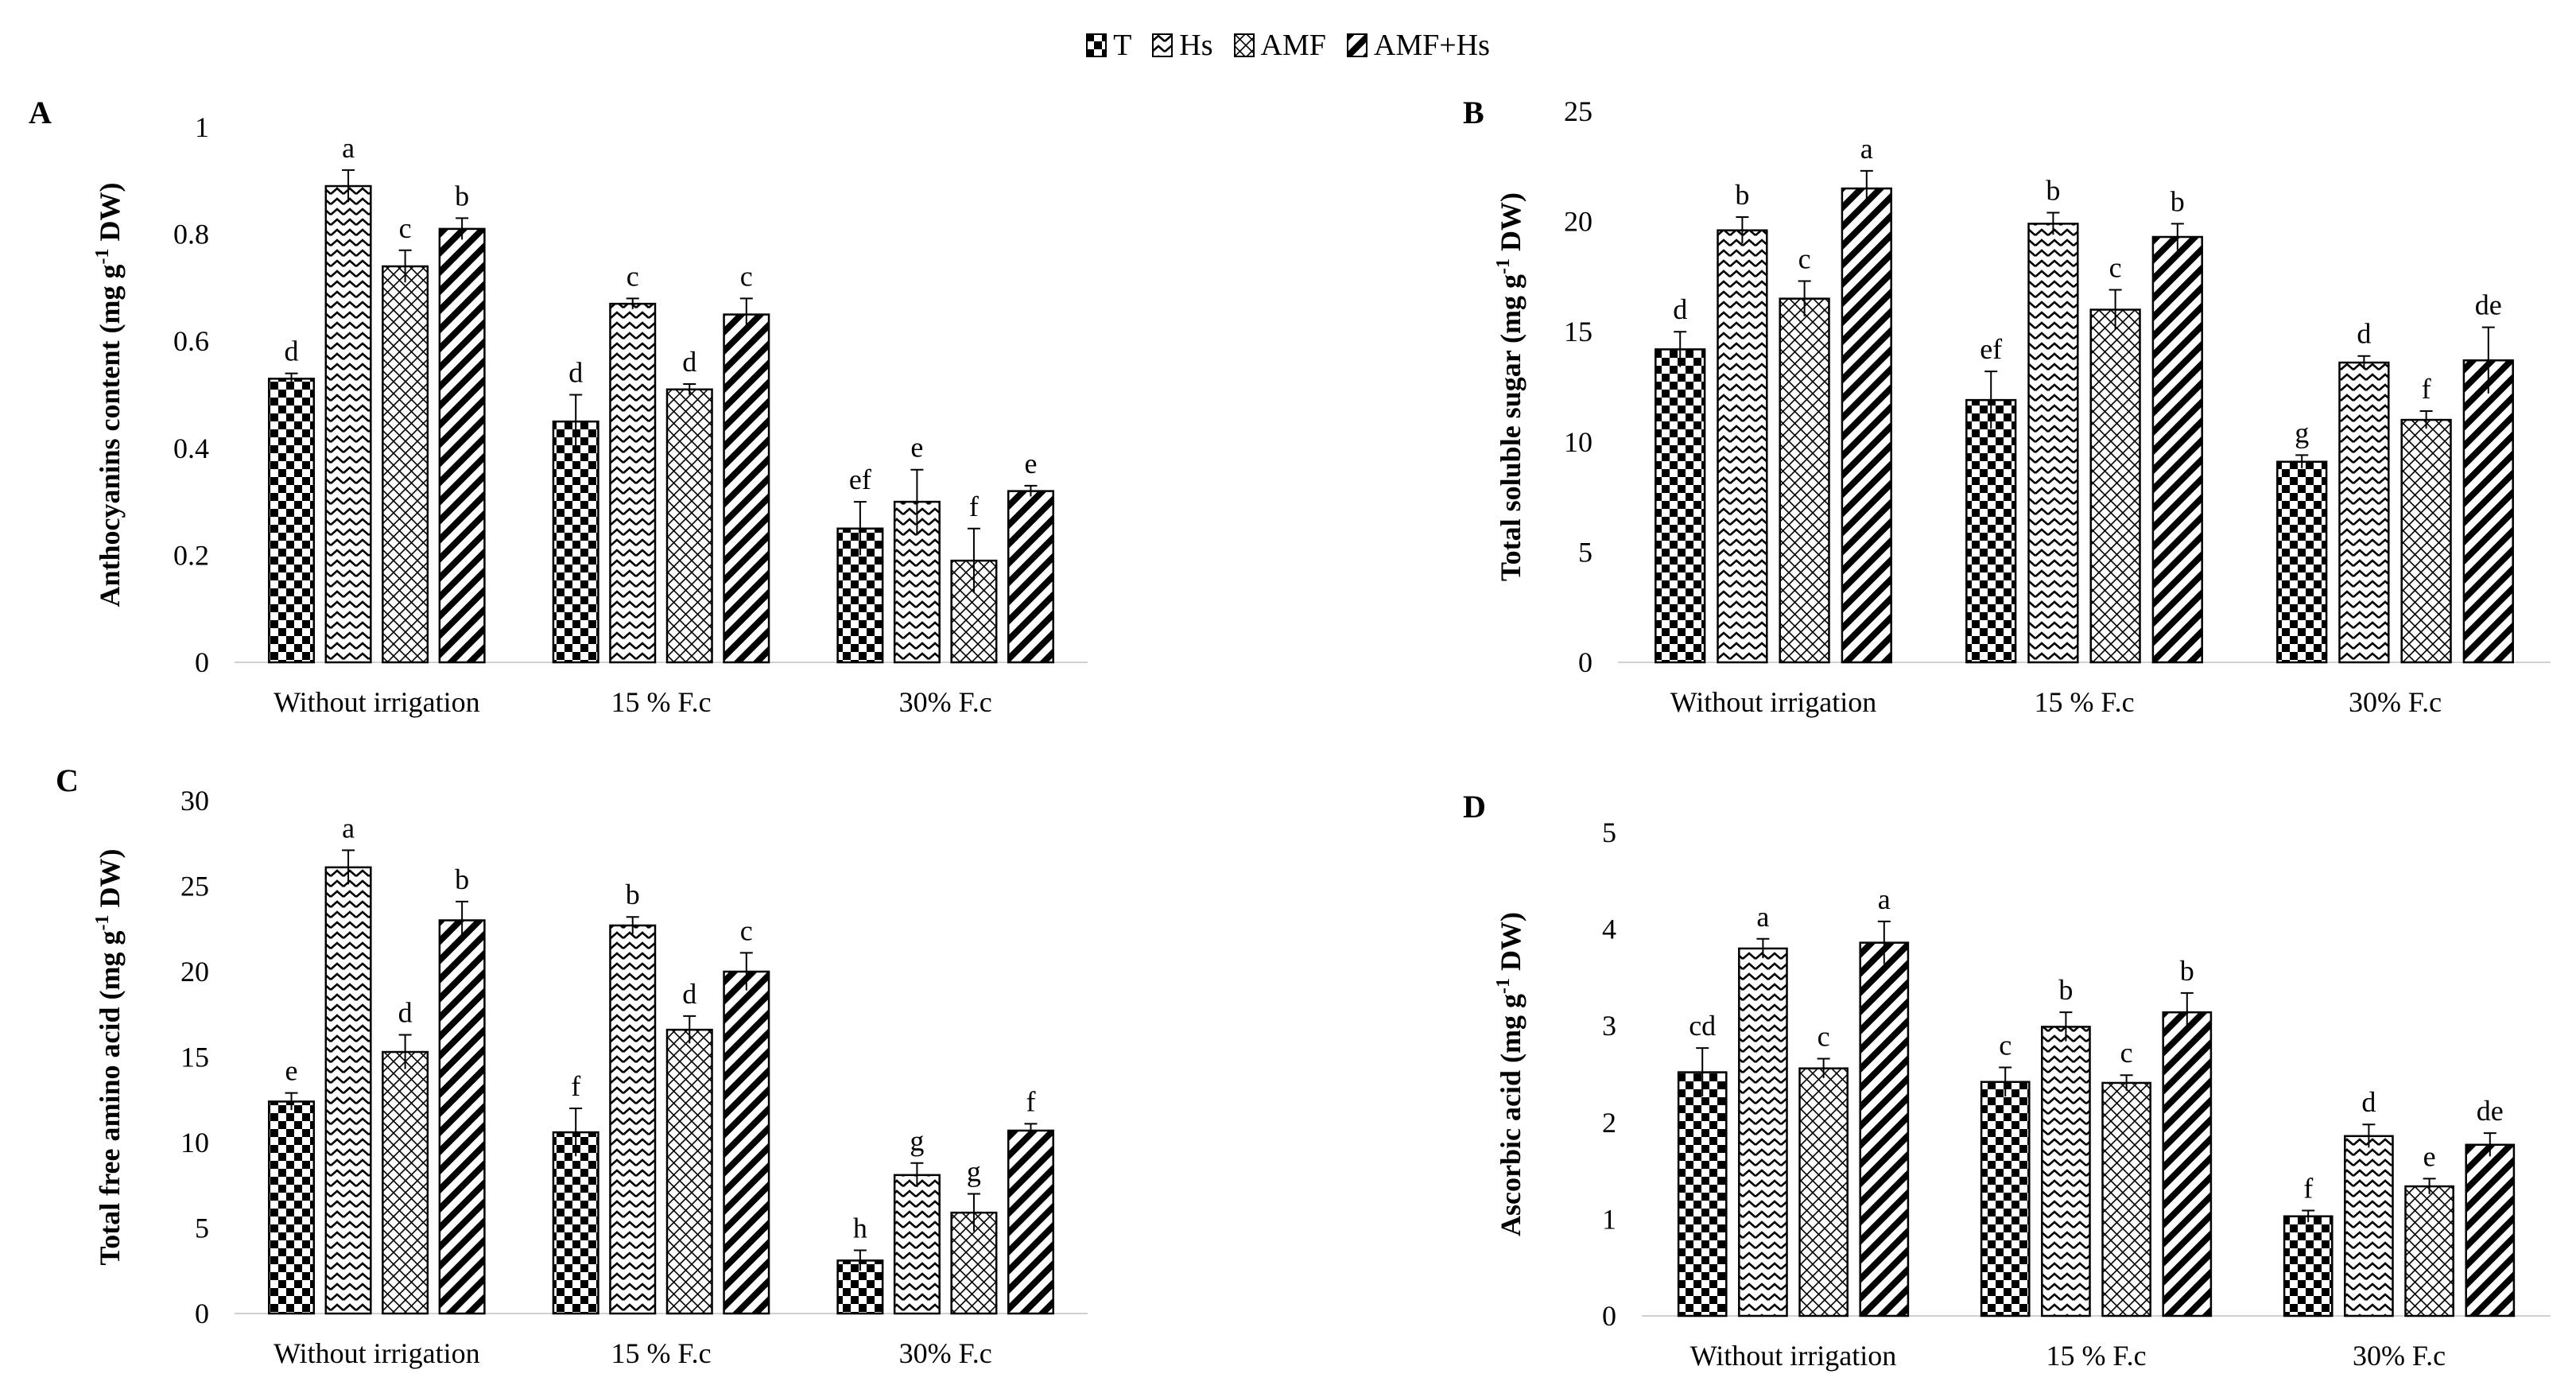  What do you see at coordinates (202, 1313) in the screenshot?
I see `y-tick-label-c-0: 0` at bounding box center [202, 1313].